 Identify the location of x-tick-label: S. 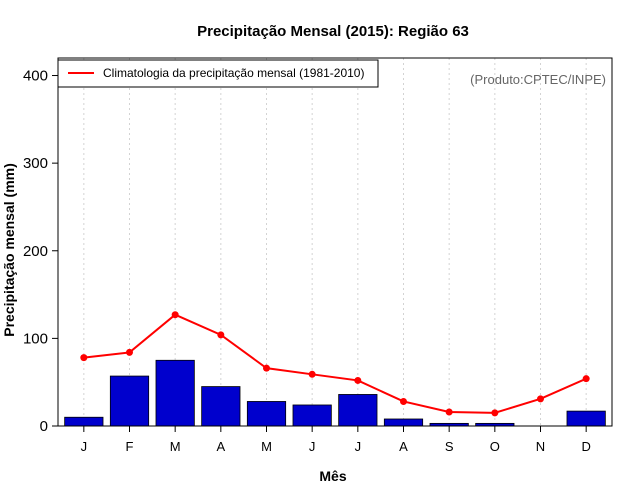
(449, 446).